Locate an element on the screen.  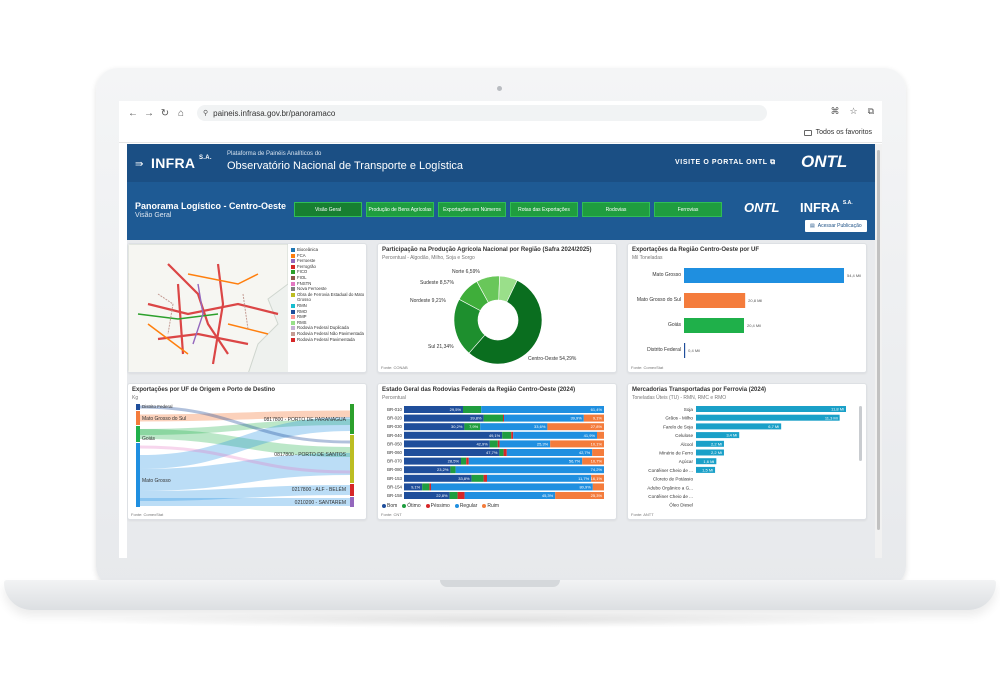
ontl-logo-band: ONTL is located at coordinates (762, 207).